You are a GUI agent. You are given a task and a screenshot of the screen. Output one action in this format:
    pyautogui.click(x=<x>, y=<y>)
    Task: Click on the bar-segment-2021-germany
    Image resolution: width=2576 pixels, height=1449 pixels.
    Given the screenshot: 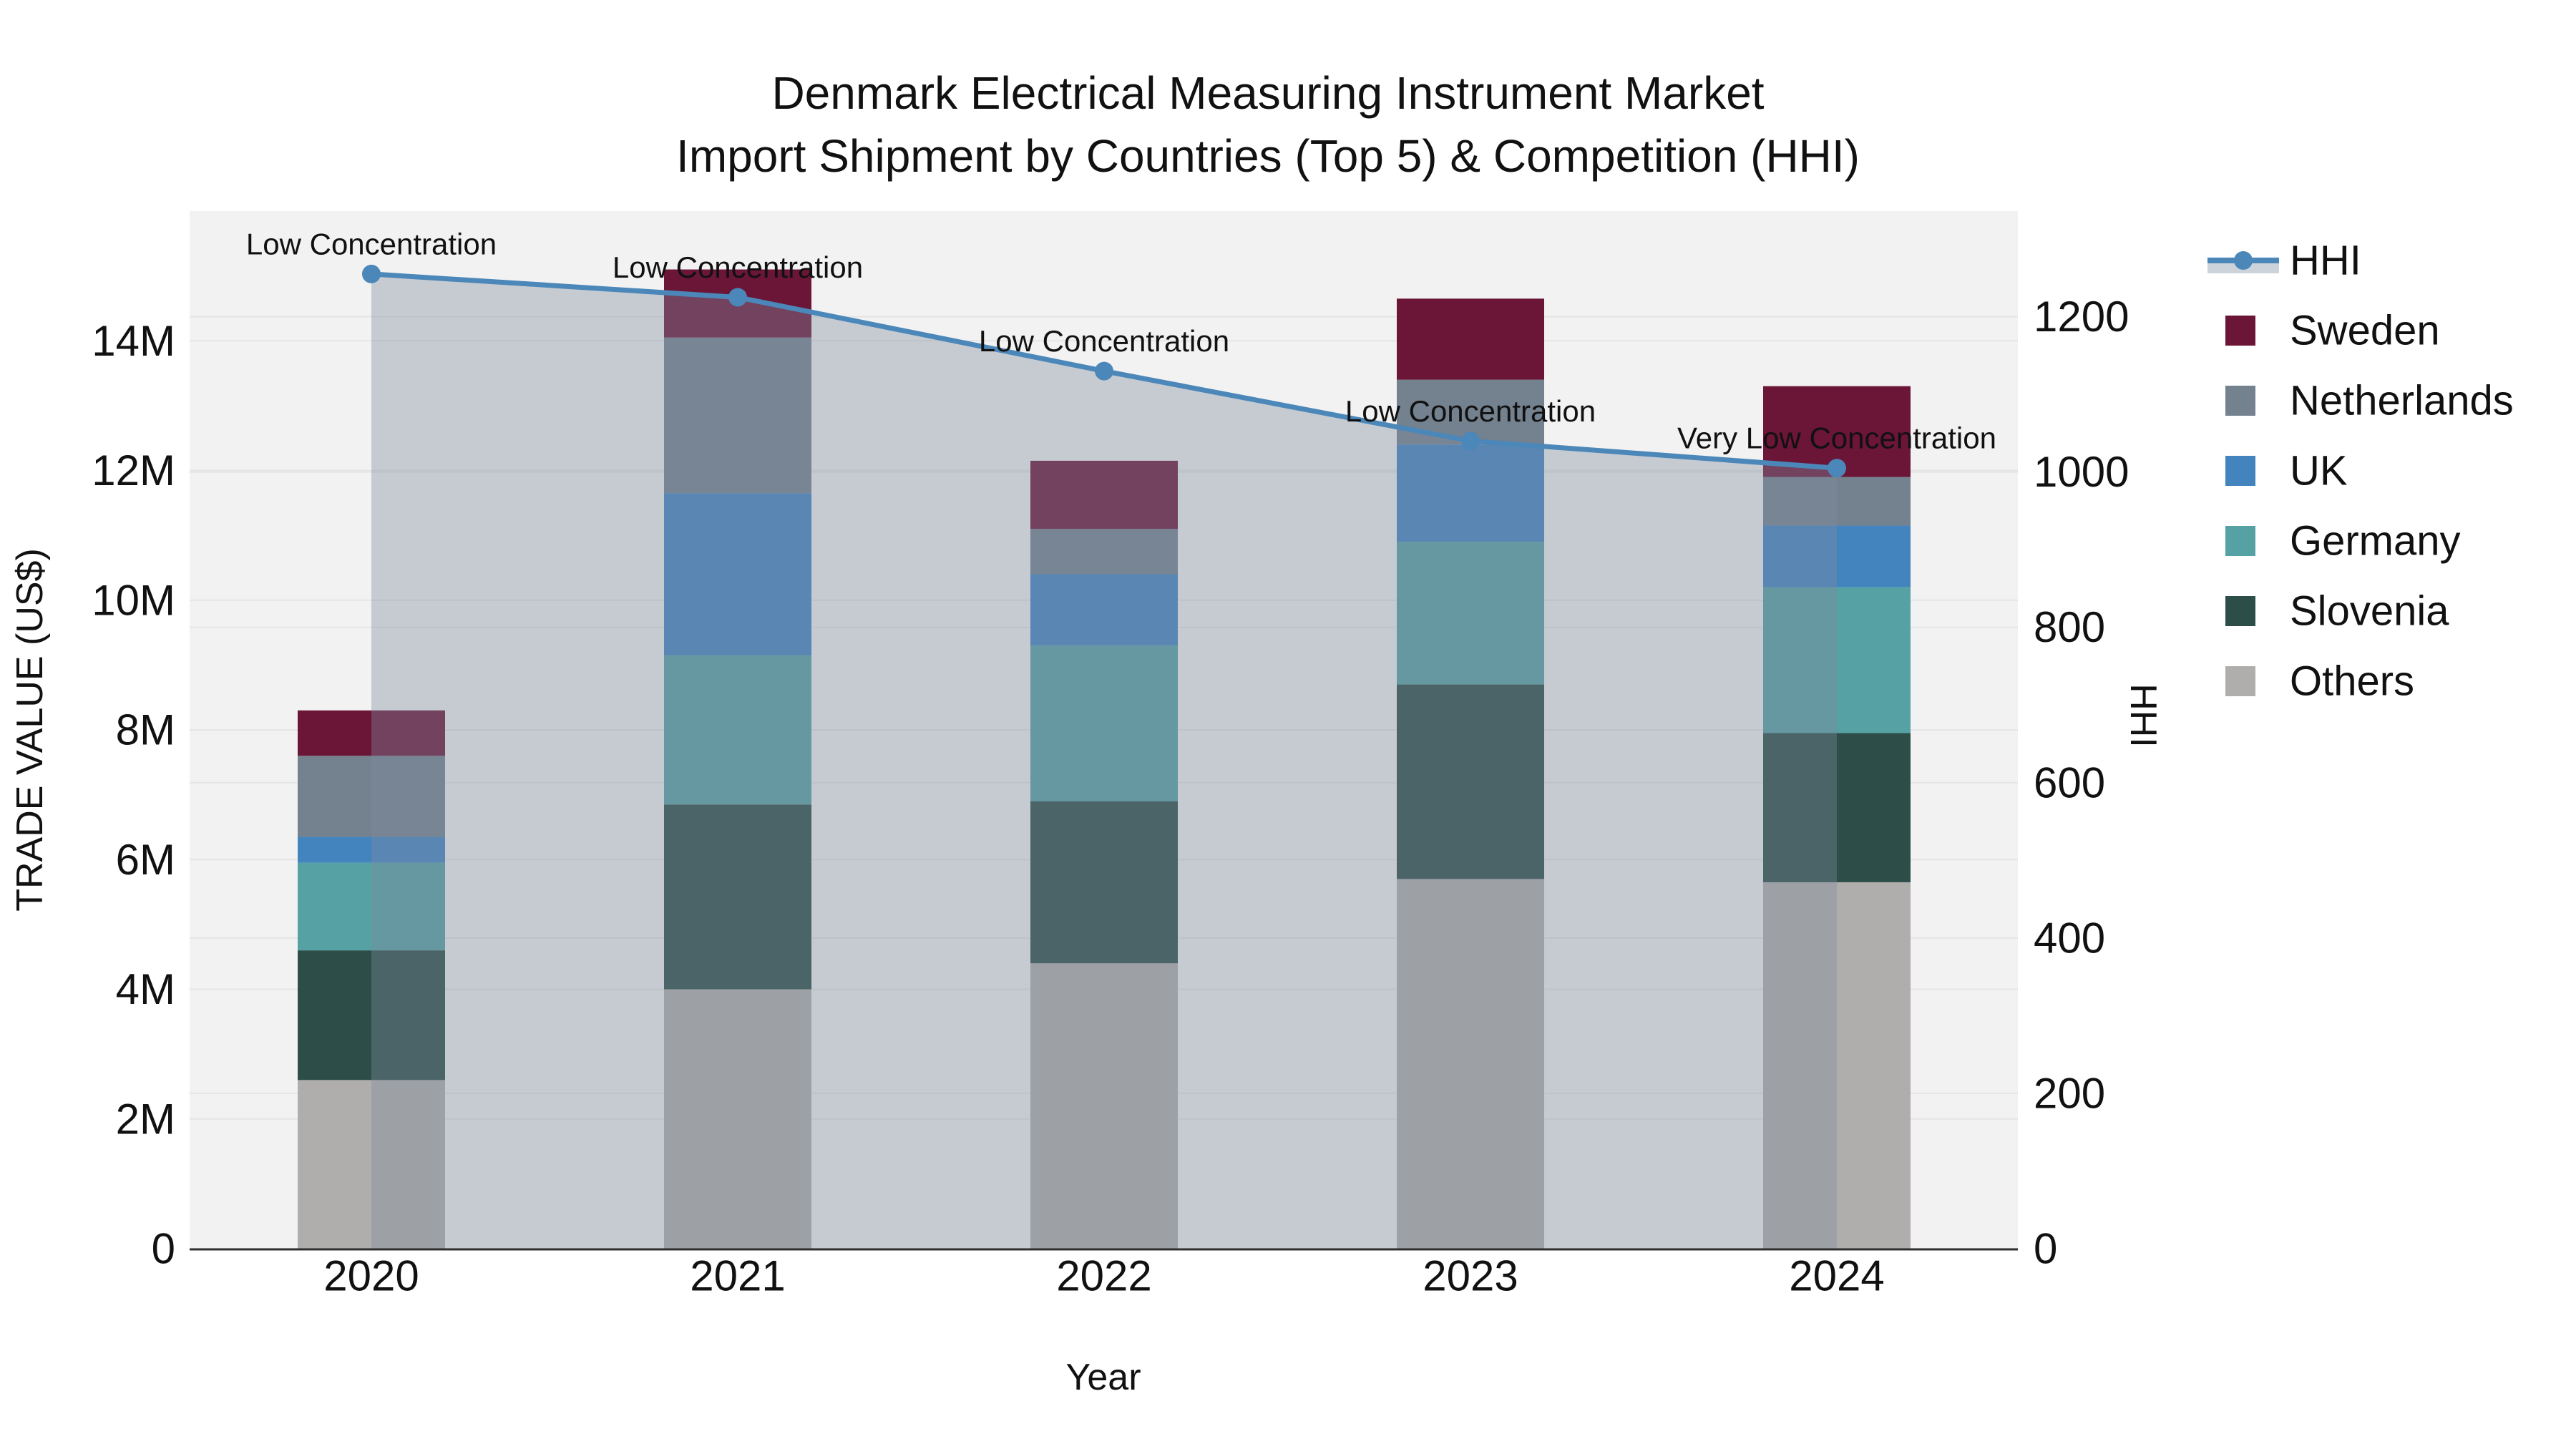 What is the action you would take?
    pyautogui.click(x=737, y=730)
    